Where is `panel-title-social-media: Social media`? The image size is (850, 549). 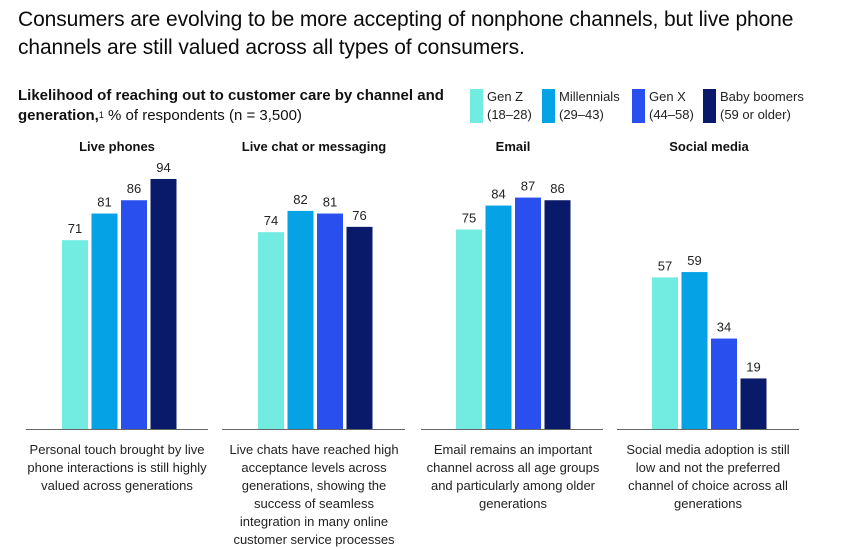
panel-title-social-media: Social media is located at coordinates (709, 146).